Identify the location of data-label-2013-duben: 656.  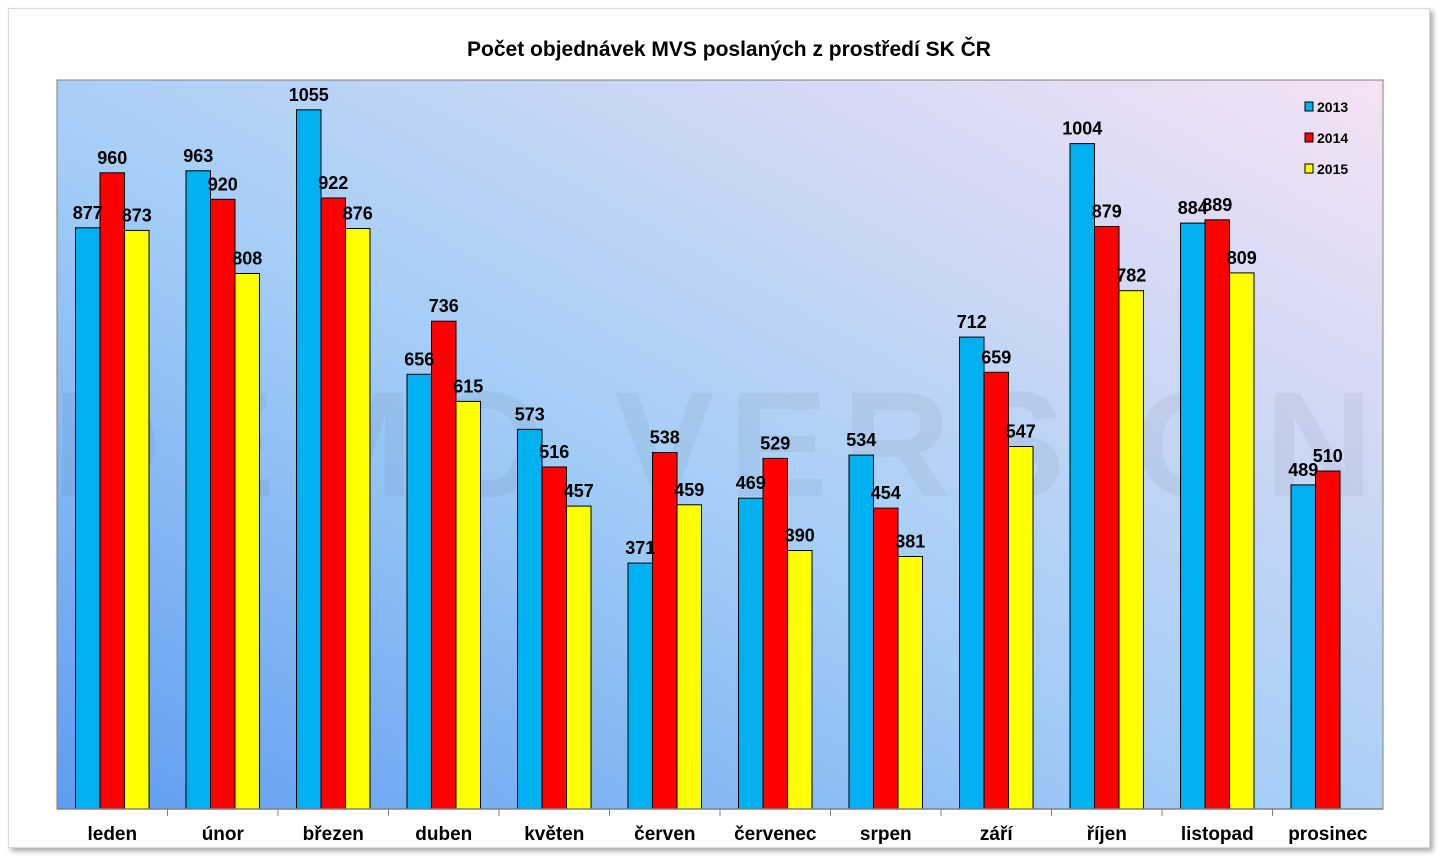
(419, 359).